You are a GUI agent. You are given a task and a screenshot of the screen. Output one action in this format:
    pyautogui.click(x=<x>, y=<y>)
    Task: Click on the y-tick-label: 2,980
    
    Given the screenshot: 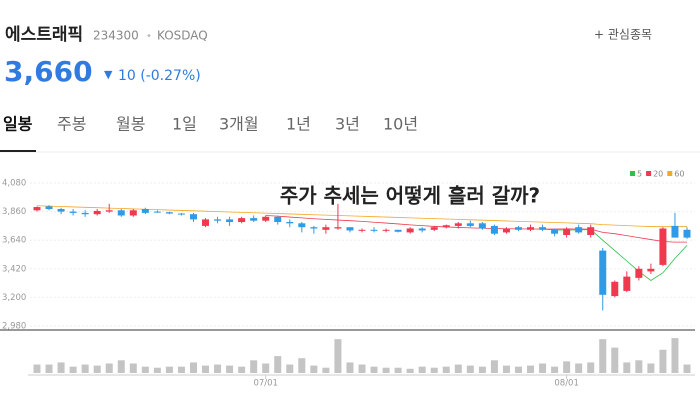 What is the action you would take?
    pyautogui.click(x=14, y=327)
    